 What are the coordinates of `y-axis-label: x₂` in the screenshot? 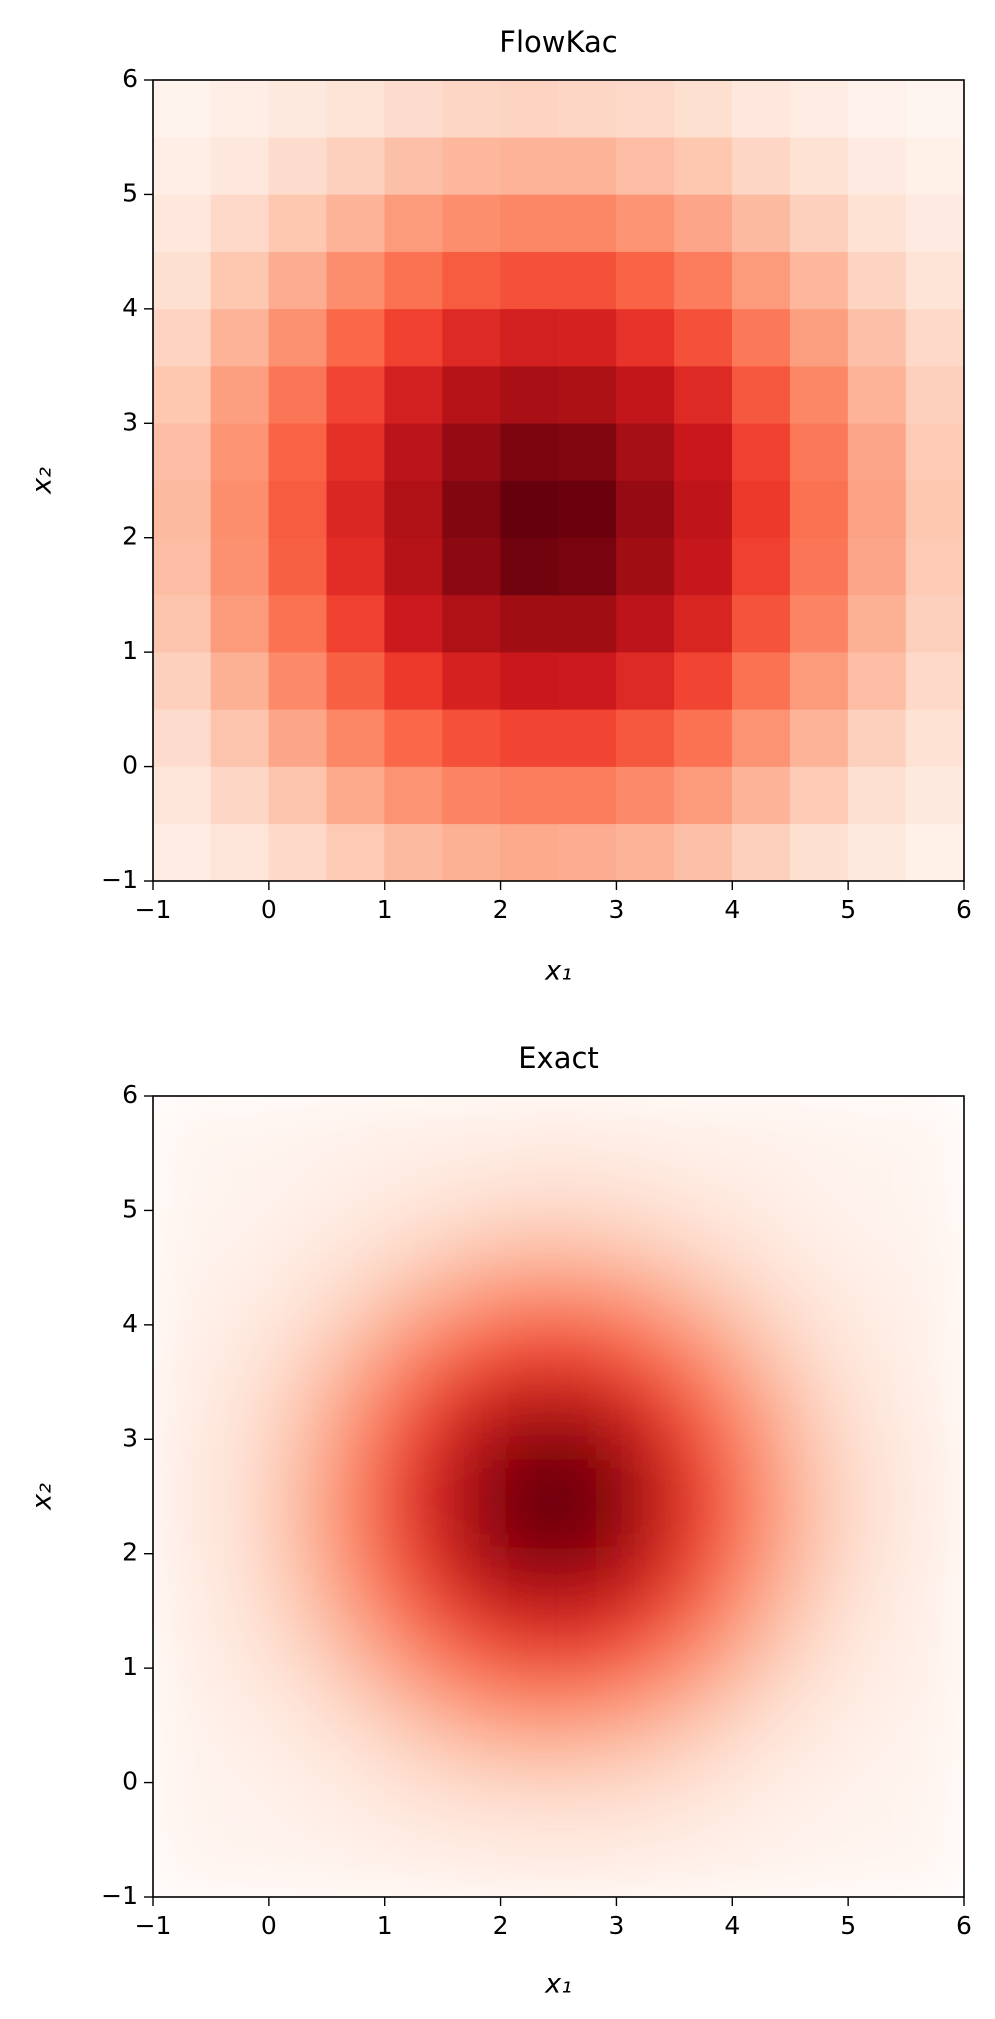 It's located at (42, 481).